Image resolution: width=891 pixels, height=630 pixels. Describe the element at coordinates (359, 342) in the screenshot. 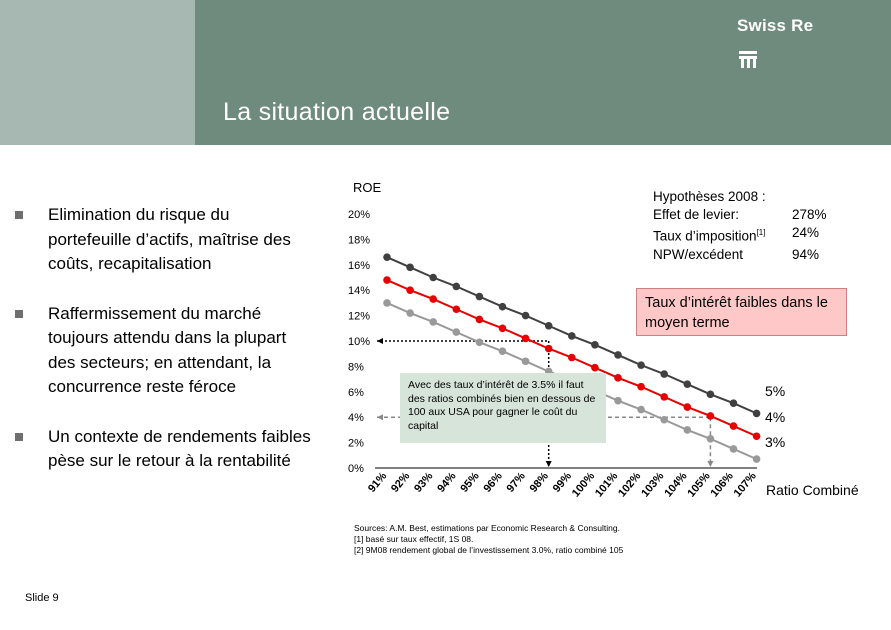

I see `y-tick-label: 10%` at that location.